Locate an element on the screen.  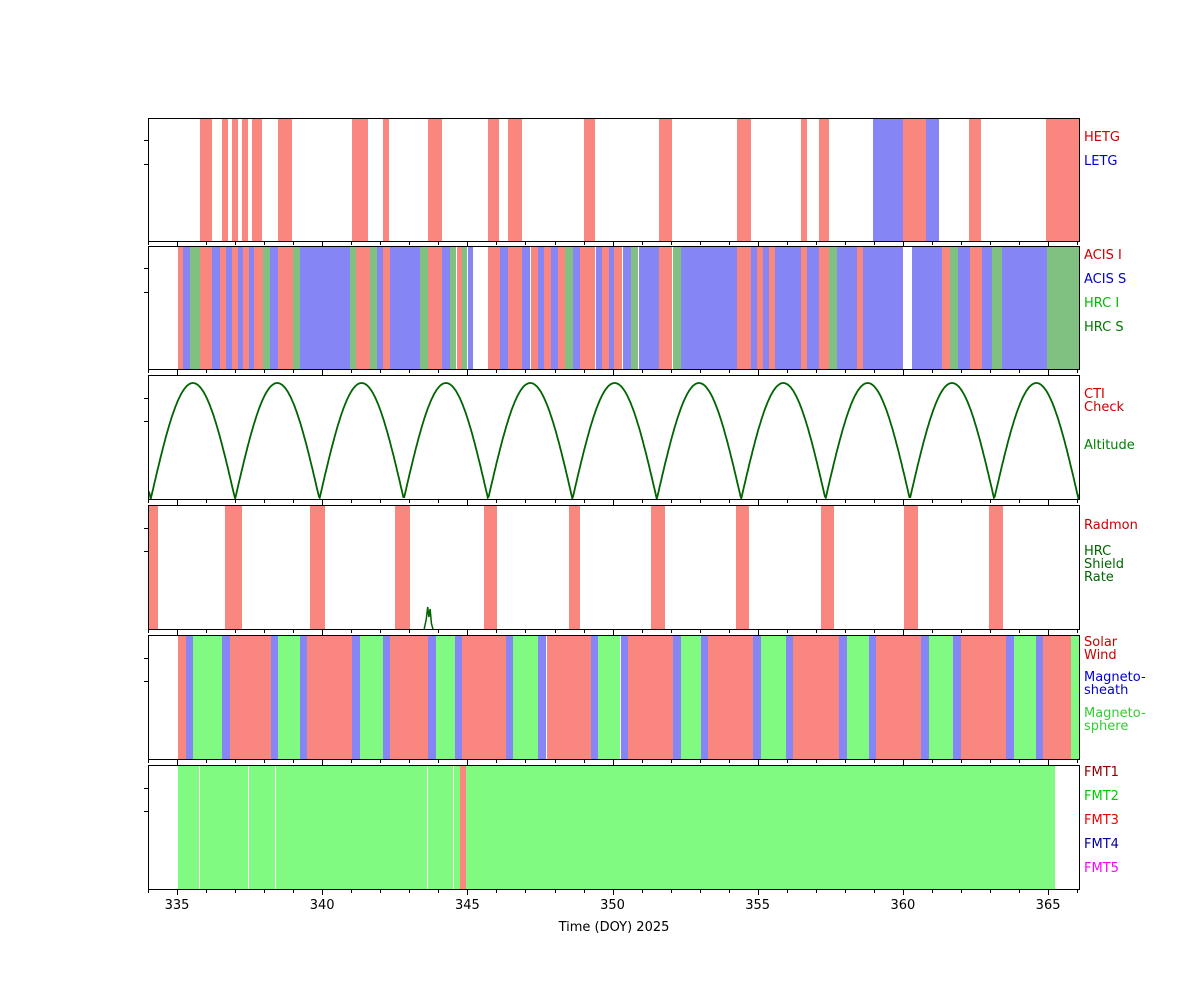
panel-science-instruments is located at coordinates (614, 308).